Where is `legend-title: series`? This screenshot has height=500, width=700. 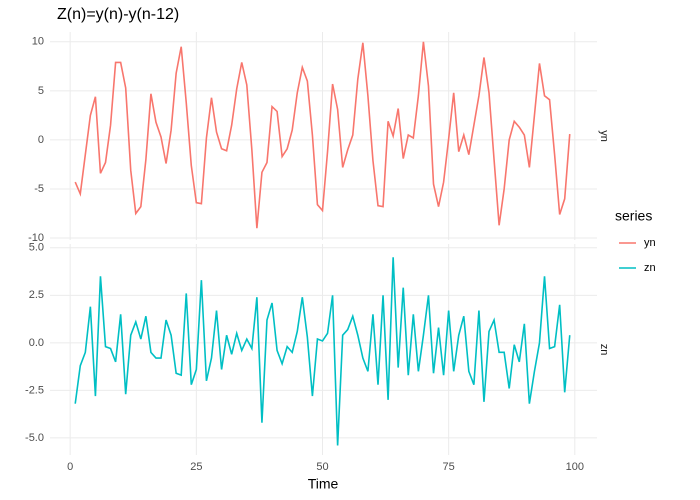 legend-title: series is located at coordinates (633, 216).